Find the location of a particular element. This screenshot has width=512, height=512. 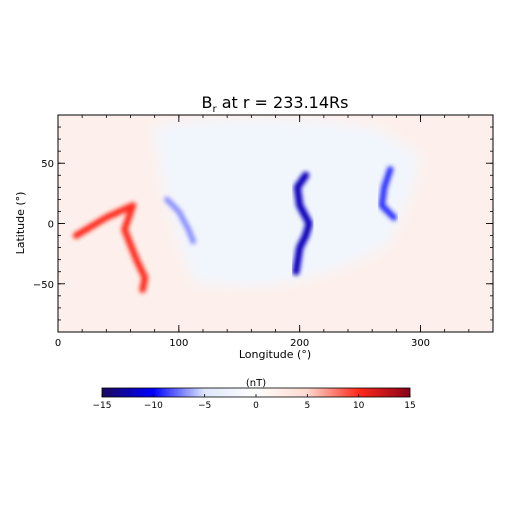

colorbar-tick-label: 0 is located at coordinates (256, 406).